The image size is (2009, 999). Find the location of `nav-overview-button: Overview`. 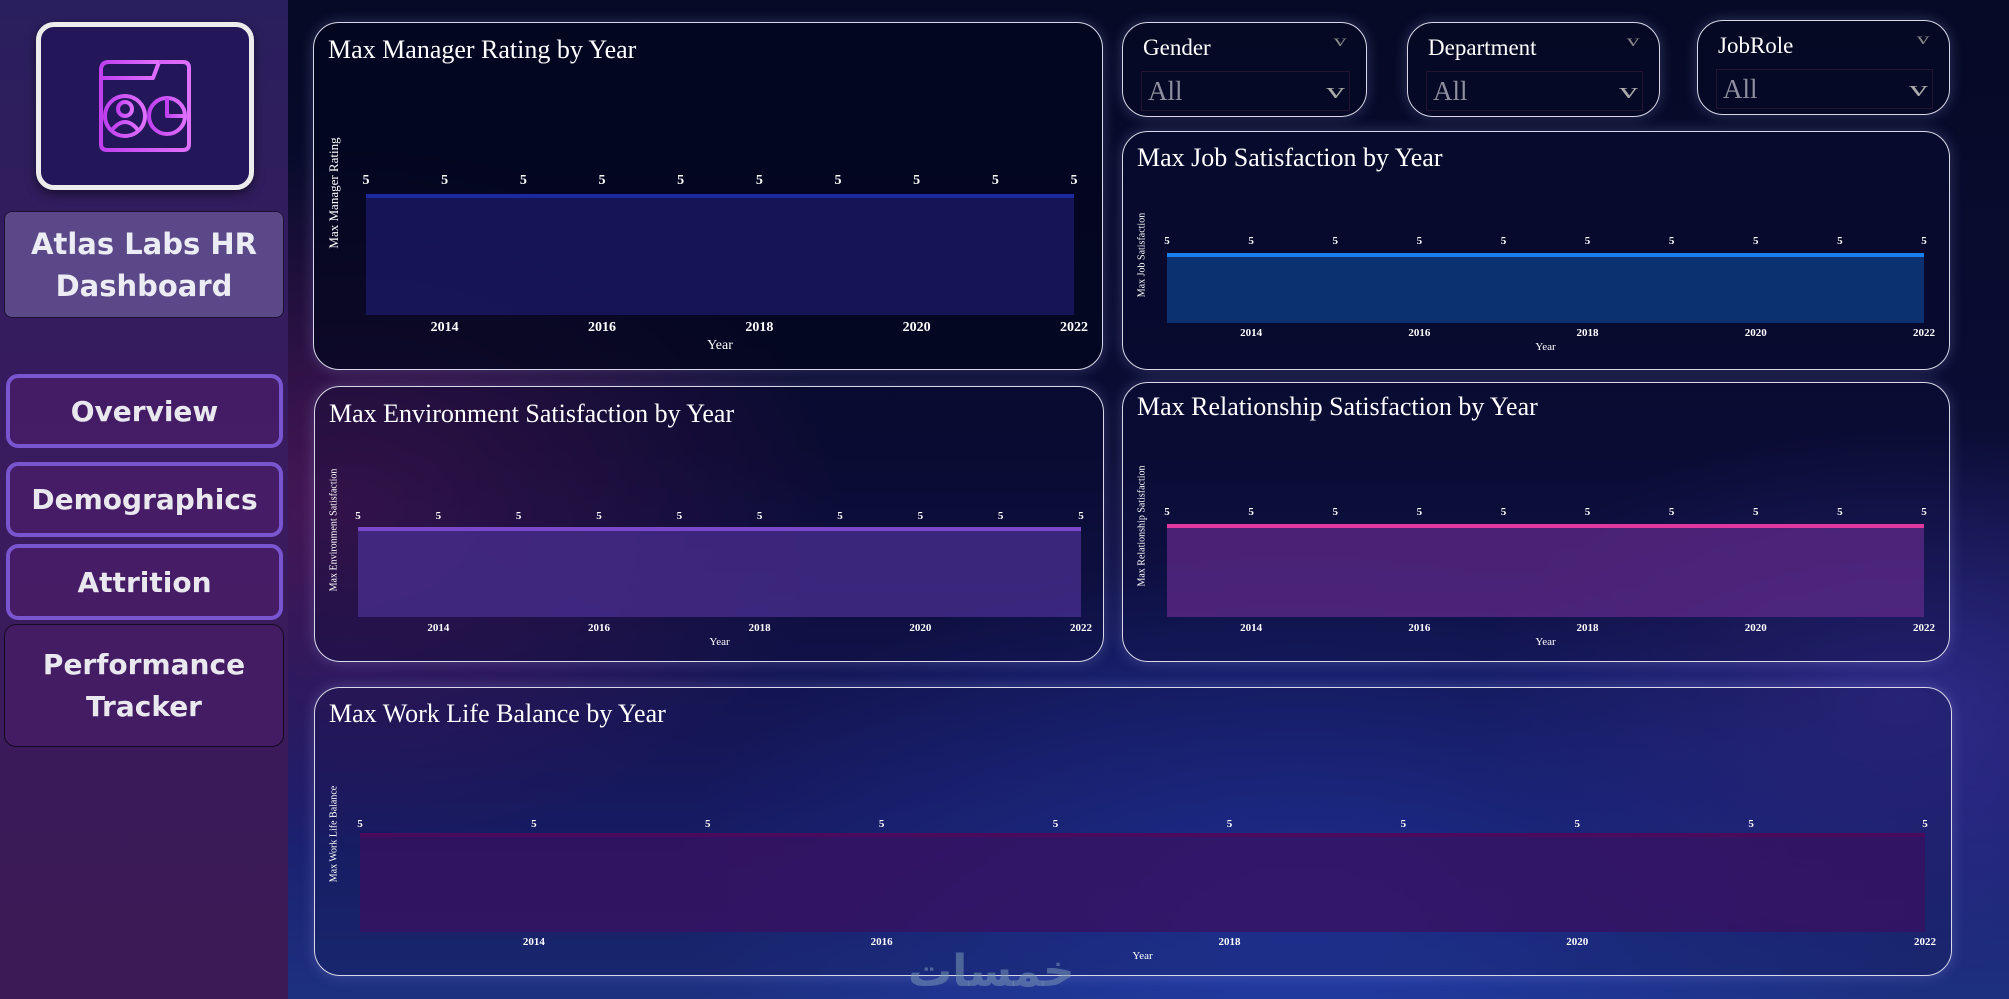

nav-overview-button: Overview is located at coordinates (144, 411).